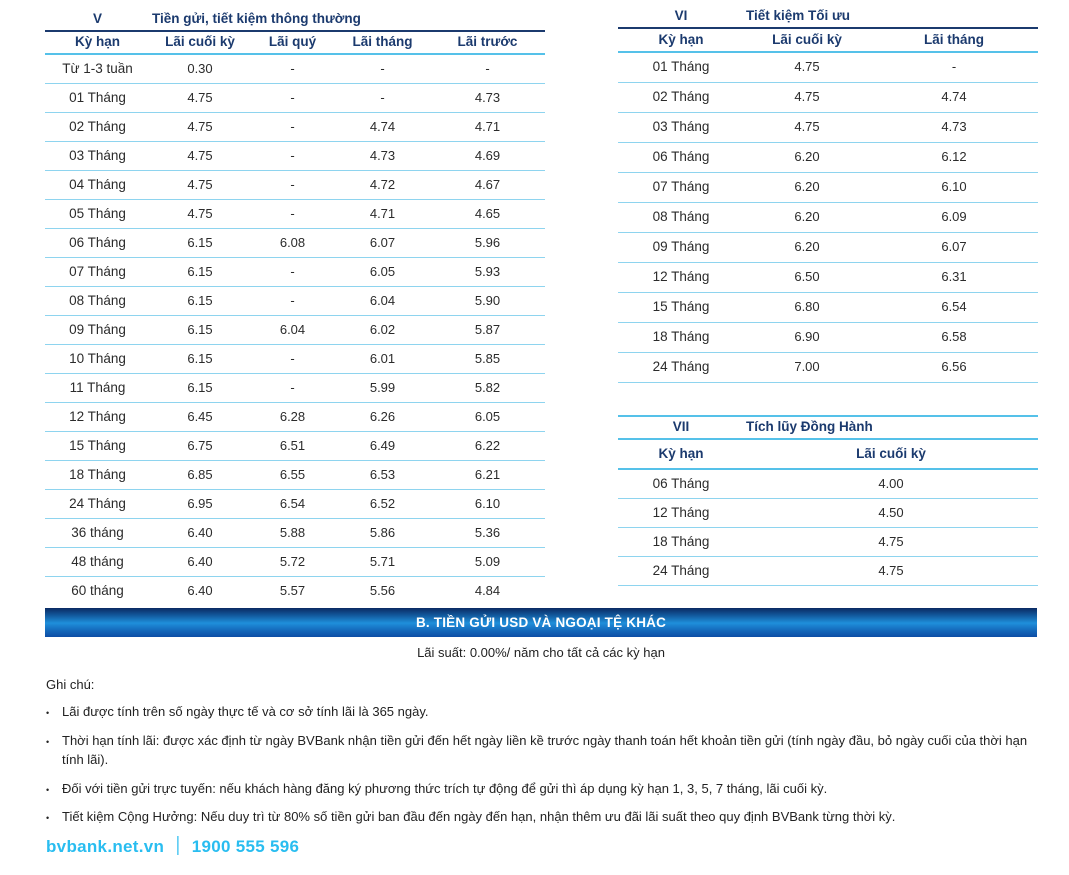 This screenshot has width=1069, height=875. What do you see at coordinates (487, 242) in the screenshot?
I see `rate-cell: 5.96` at bounding box center [487, 242].